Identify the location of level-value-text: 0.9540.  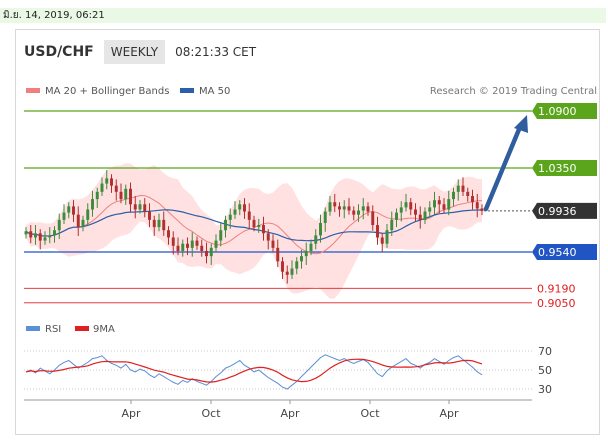
(557, 252).